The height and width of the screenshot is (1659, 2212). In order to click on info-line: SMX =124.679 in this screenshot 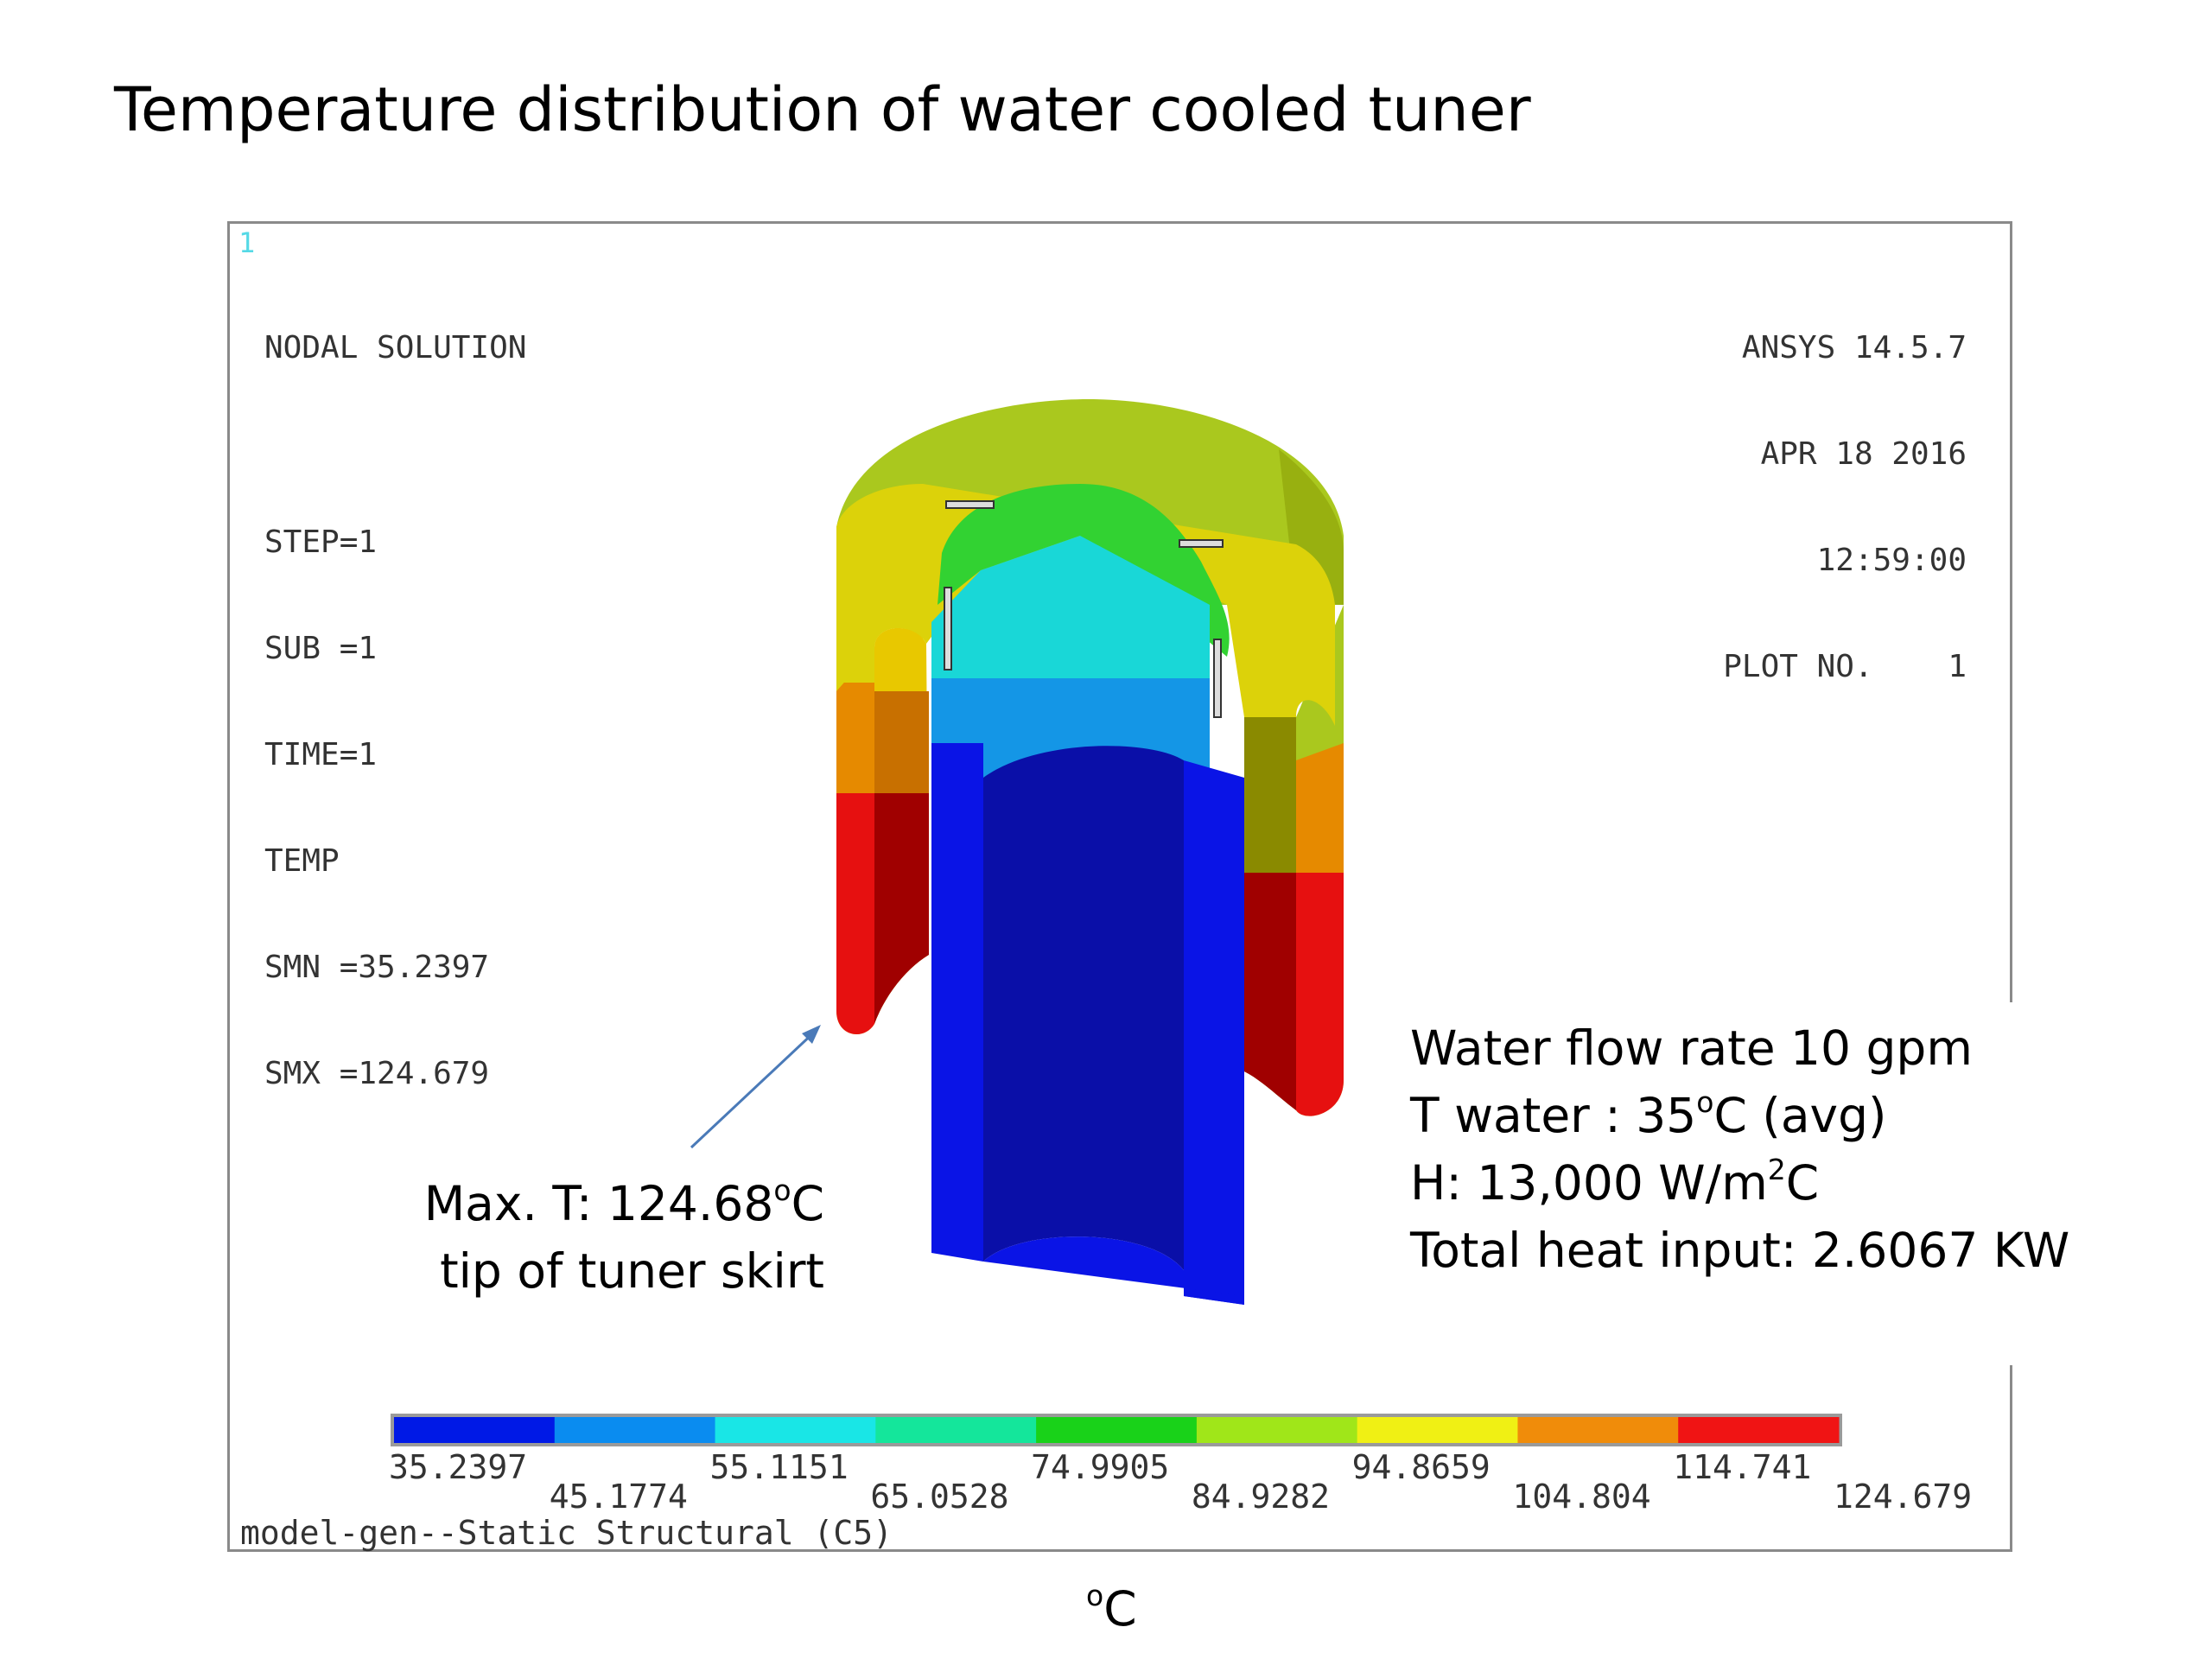, I will do `click(377, 1073)`.